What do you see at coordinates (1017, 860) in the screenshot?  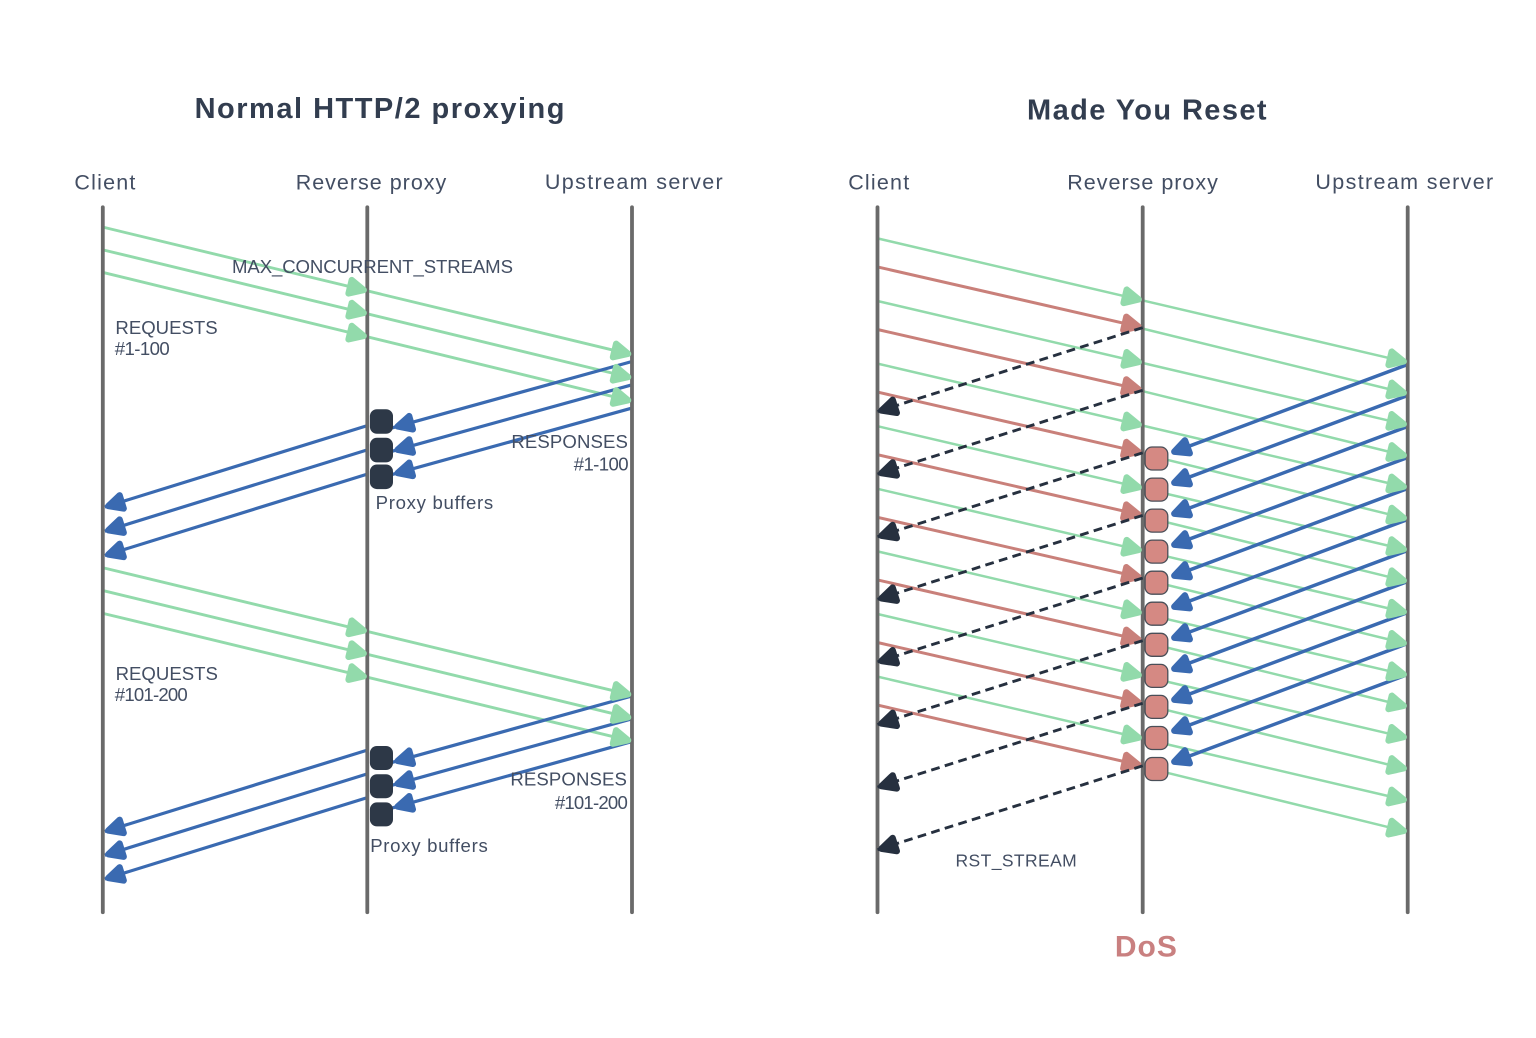 I see `svg-text: RST_STREAM` at bounding box center [1017, 860].